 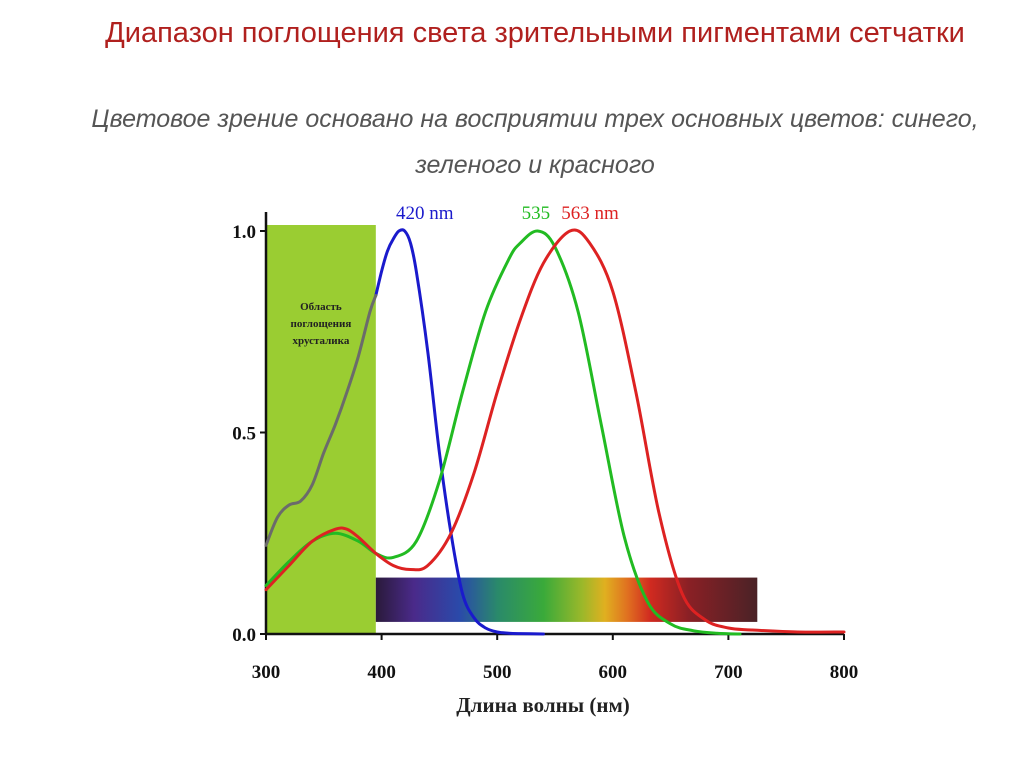 What do you see at coordinates (844, 672) in the screenshot?
I see `x-tick-label: 800` at bounding box center [844, 672].